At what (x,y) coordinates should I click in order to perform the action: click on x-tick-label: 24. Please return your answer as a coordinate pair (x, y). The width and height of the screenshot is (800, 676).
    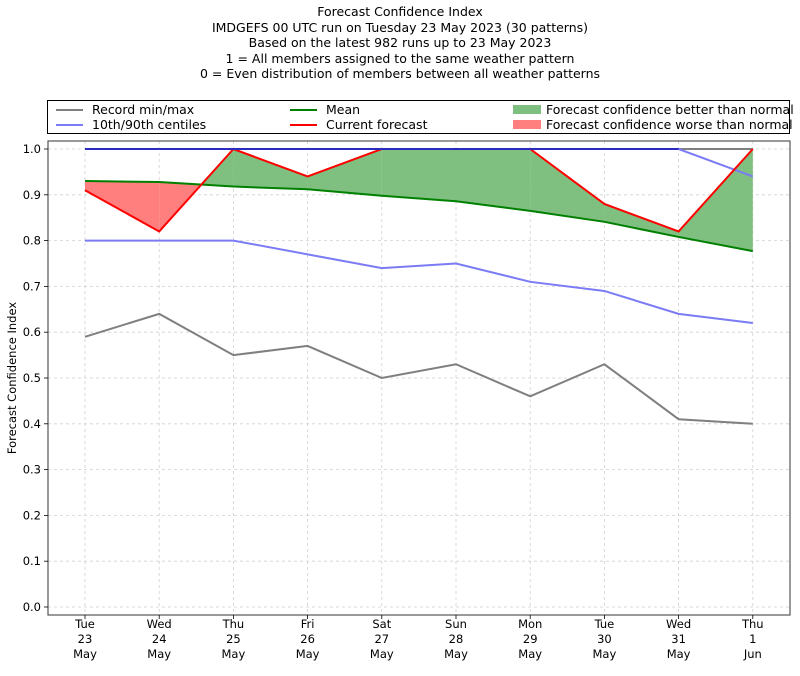
    Looking at the image, I should click on (159, 639).